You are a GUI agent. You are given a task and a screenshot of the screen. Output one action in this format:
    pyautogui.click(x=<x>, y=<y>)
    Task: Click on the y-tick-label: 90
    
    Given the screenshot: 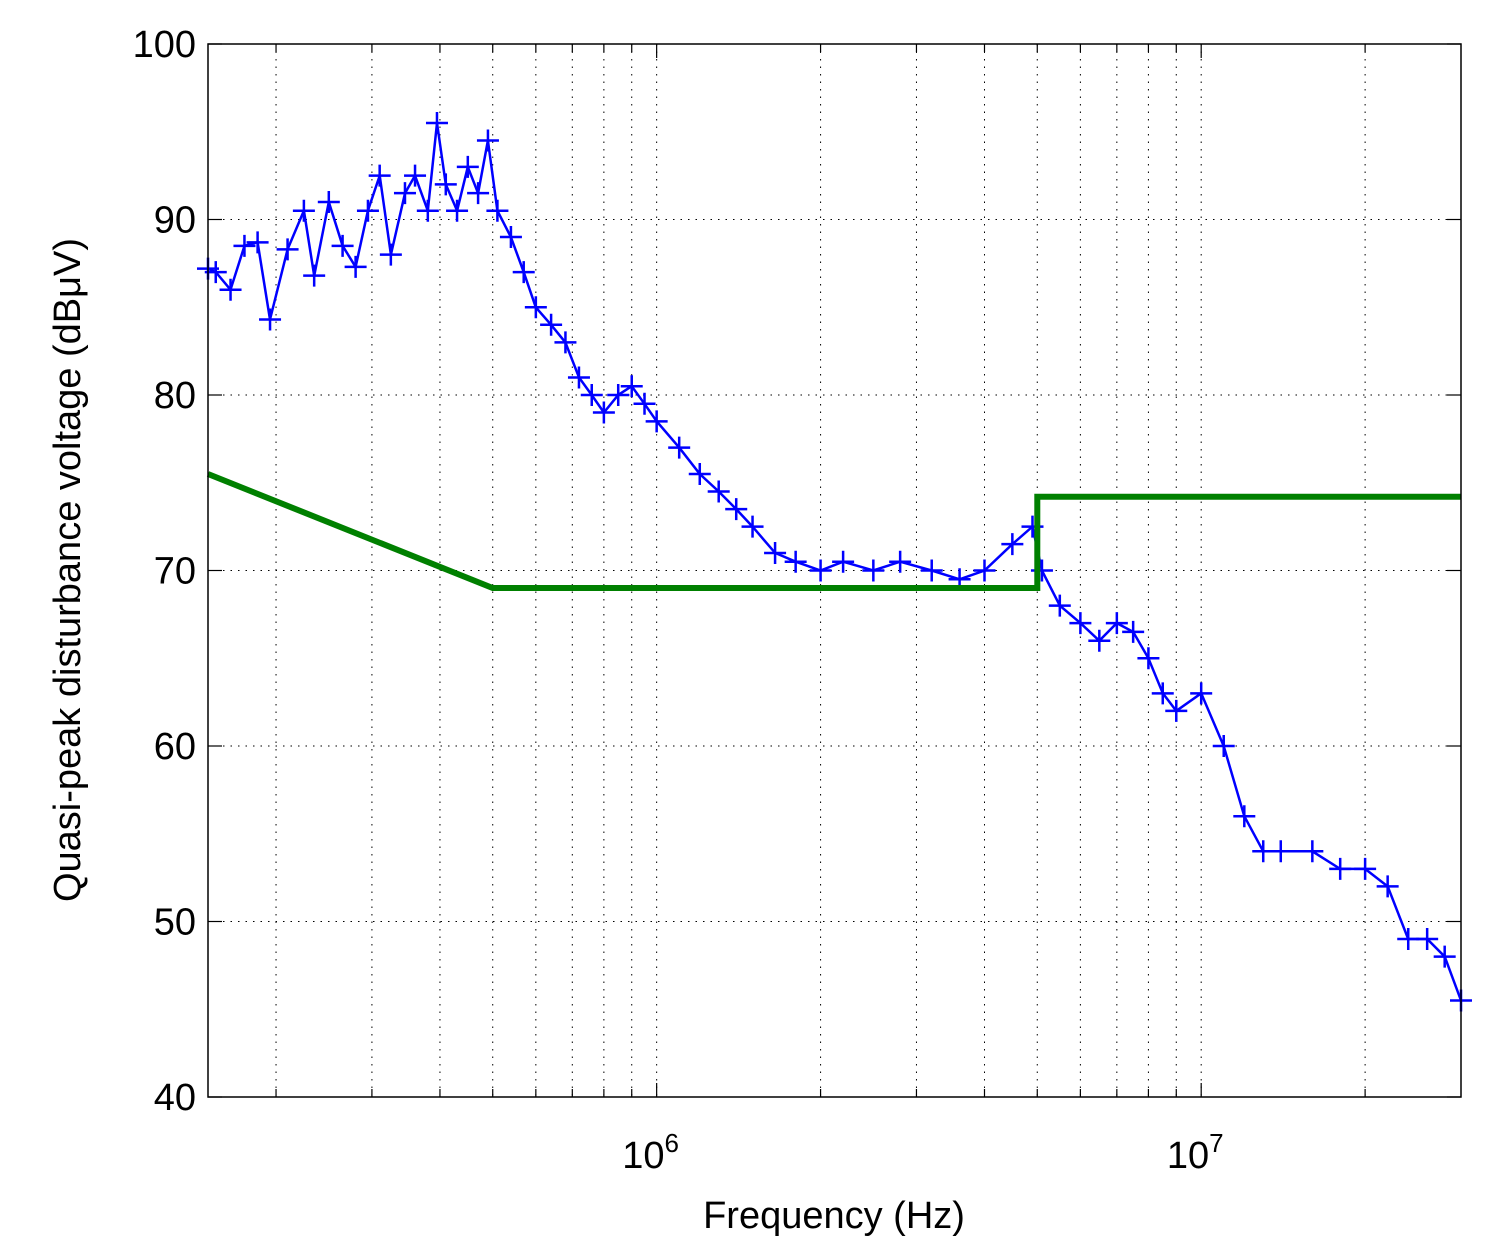 What is the action you would take?
    pyautogui.click(x=175, y=221)
    